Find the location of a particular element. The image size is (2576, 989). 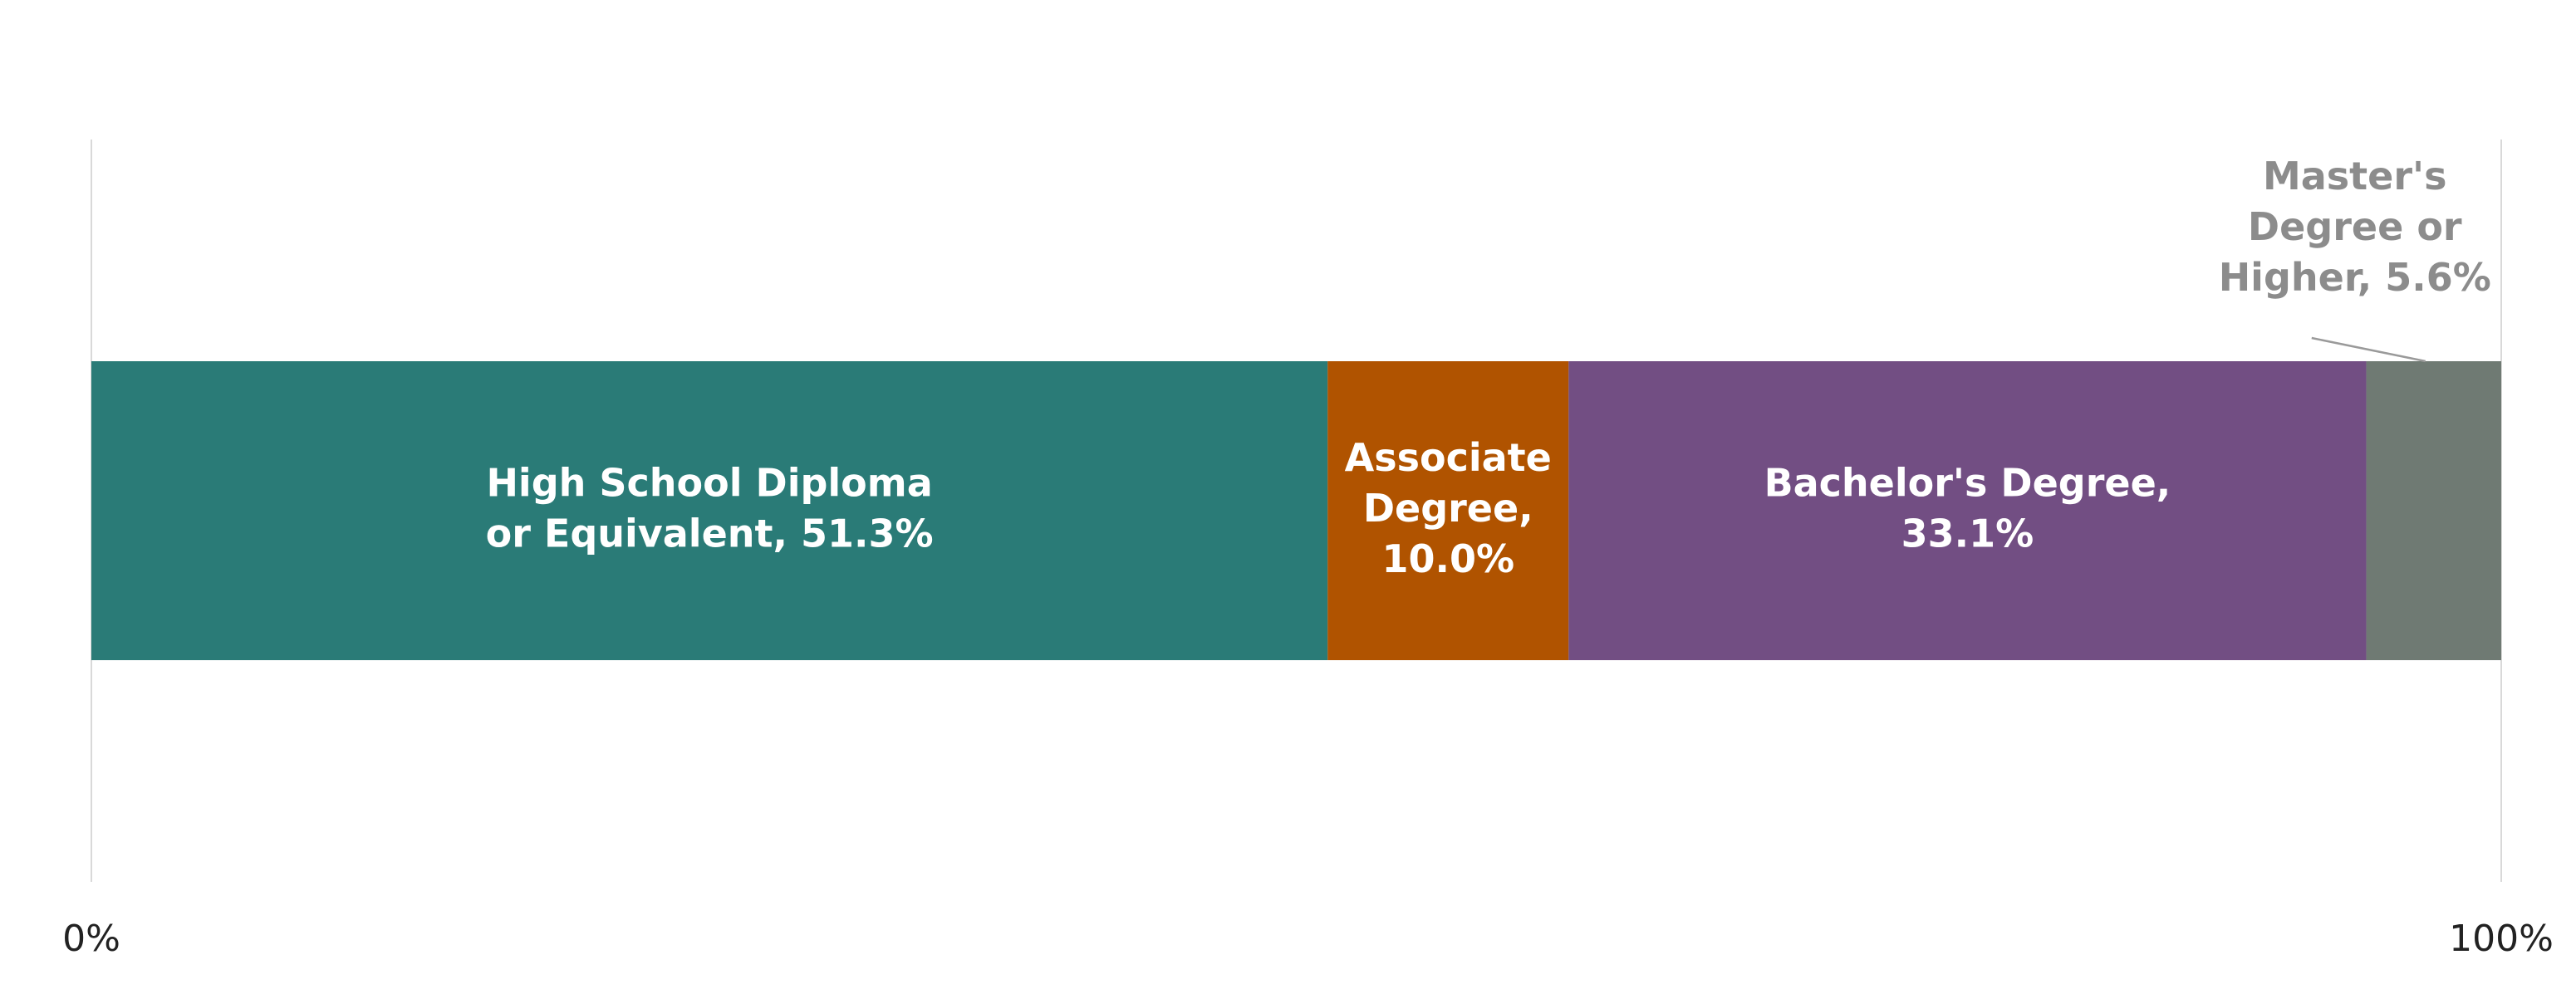

data-label-line: Bachelor's Degree, is located at coordinates (1967, 482).